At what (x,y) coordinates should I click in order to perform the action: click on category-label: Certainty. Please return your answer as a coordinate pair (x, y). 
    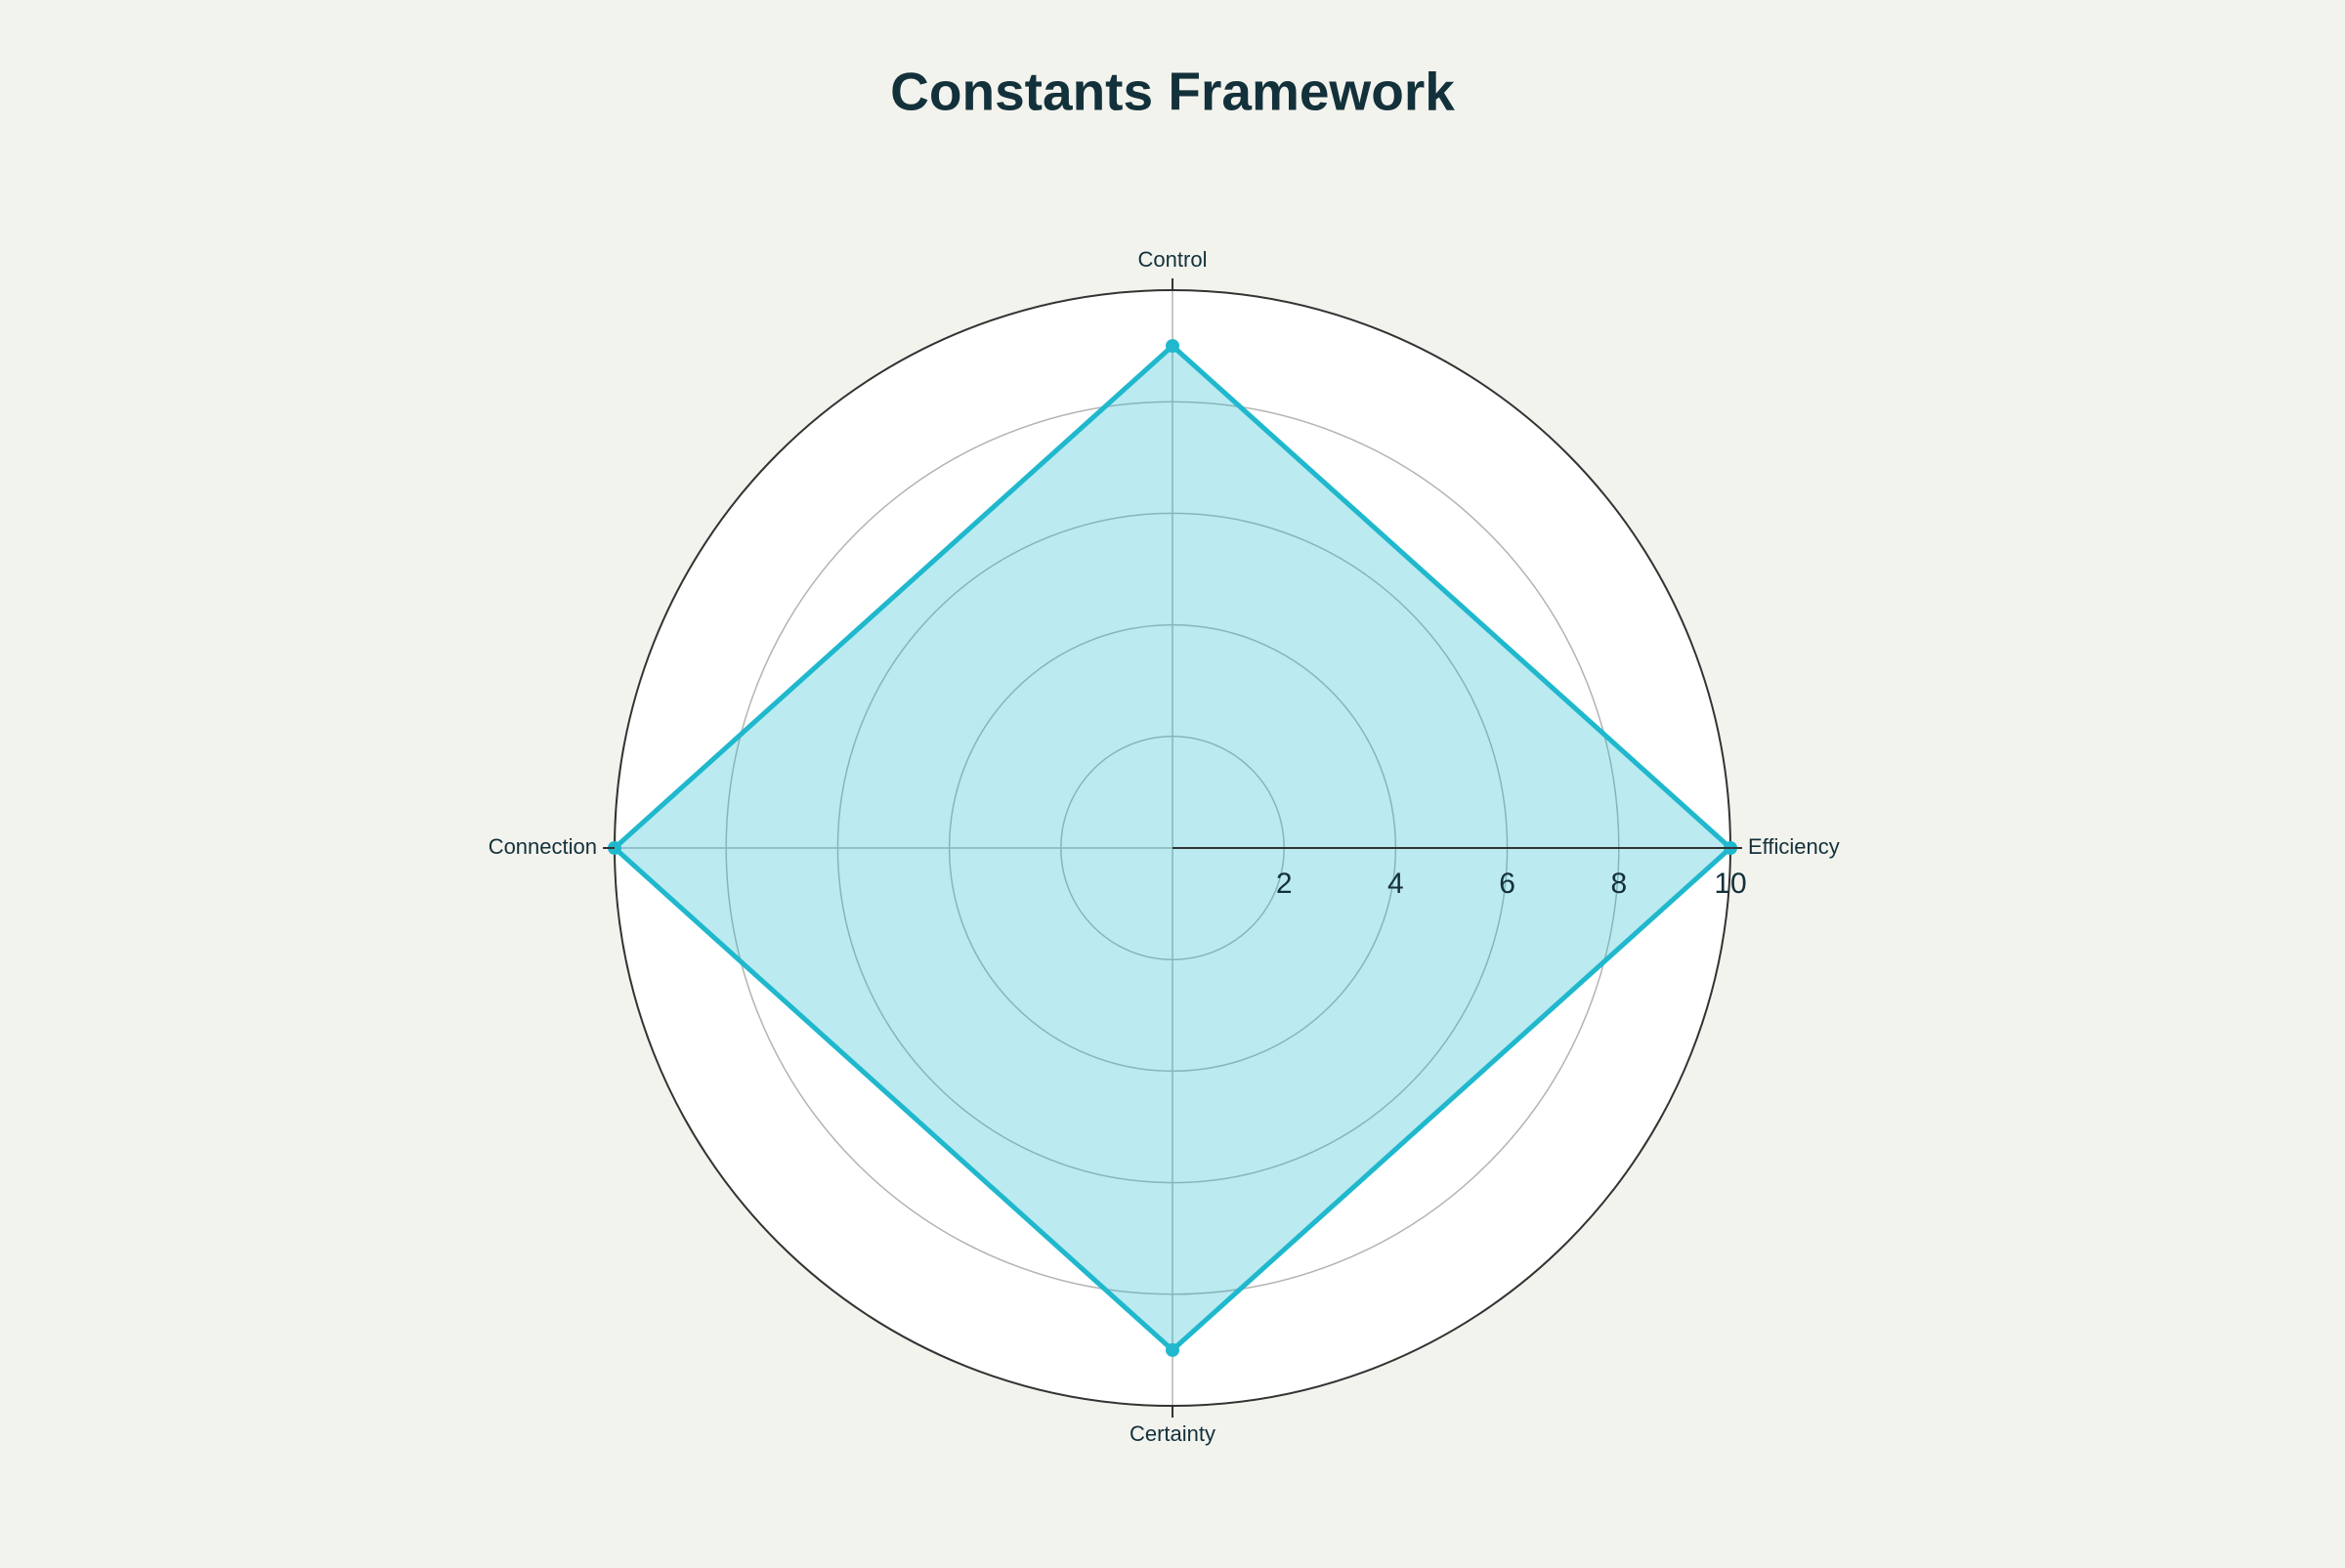
    Looking at the image, I should click on (1172, 1433).